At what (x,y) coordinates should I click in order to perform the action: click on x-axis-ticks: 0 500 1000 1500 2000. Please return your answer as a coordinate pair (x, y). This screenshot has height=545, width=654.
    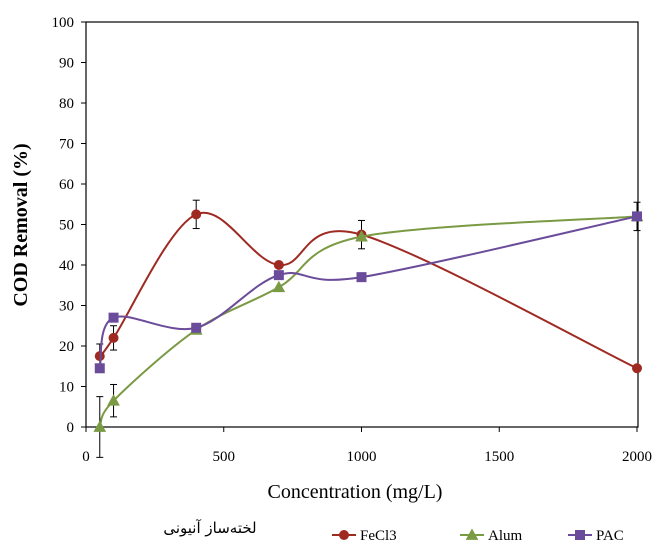
    Looking at the image, I should click on (367, 446).